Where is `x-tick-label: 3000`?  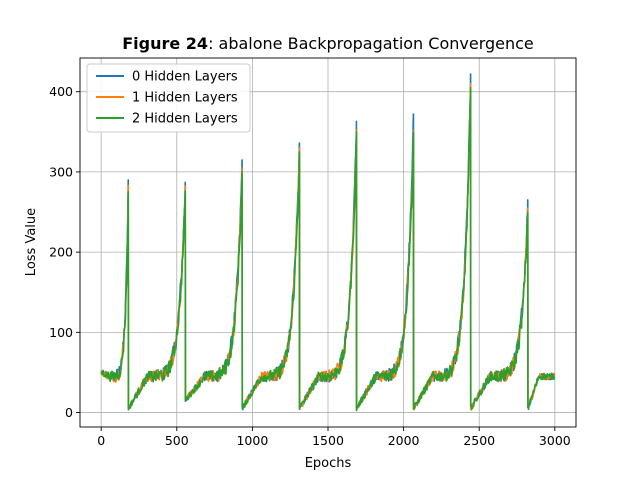
x-tick-label: 3000 is located at coordinates (555, 440).